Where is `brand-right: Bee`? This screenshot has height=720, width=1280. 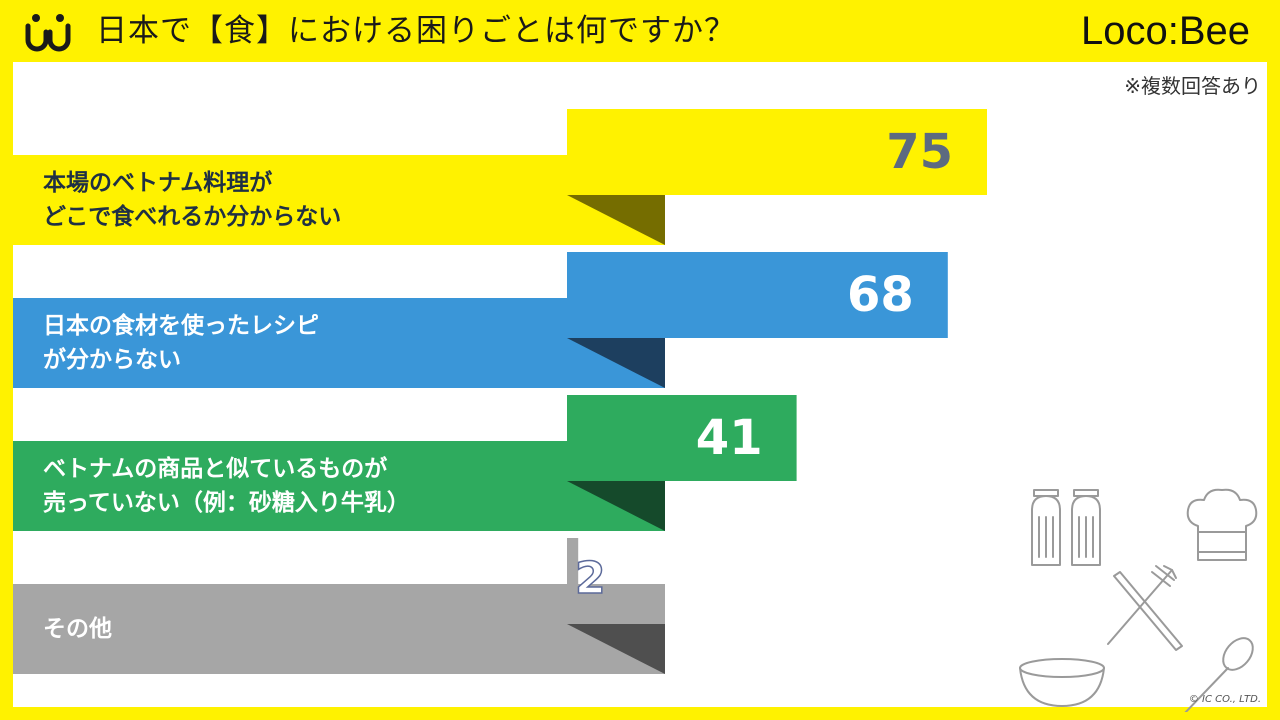 brand-right: Bee is located at coordinates (1214, 31).